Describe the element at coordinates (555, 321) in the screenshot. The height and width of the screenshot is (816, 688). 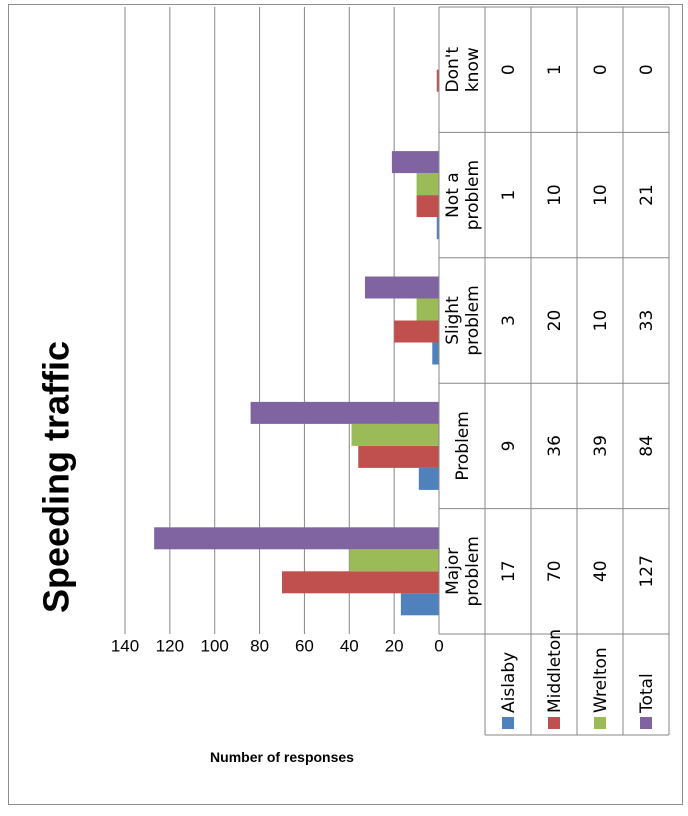
I see `data-table-value: 20` at that location.